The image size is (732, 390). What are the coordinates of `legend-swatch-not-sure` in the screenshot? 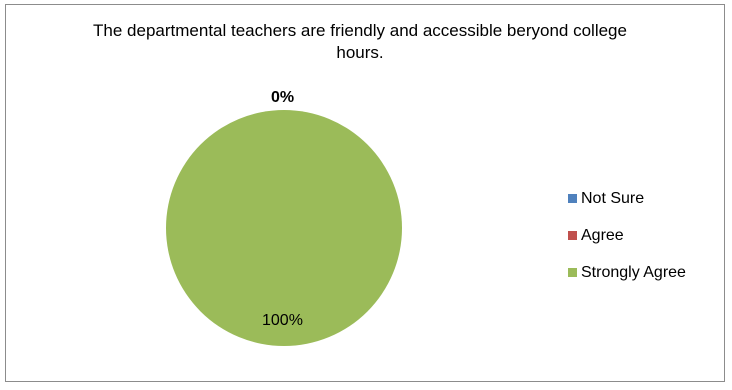 It's located at (572, 198).